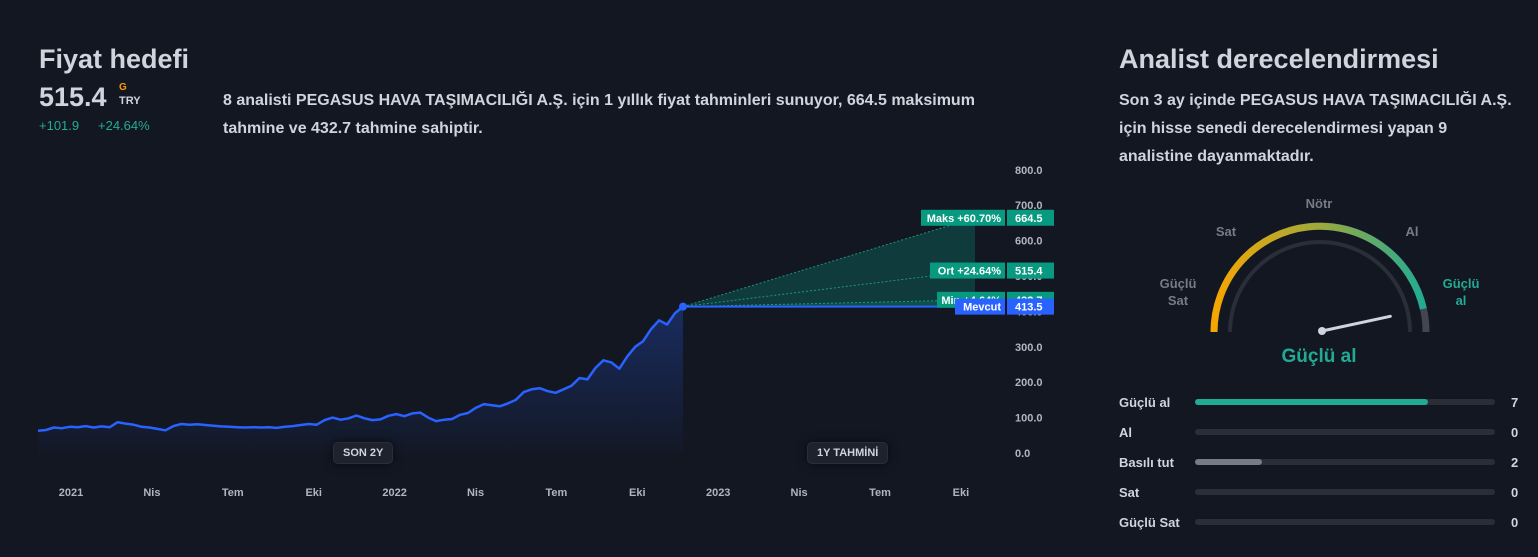 The image size is (1538, 557). I want to click on forecast-avg-label: Ort +24.64%, so click(970, 272).